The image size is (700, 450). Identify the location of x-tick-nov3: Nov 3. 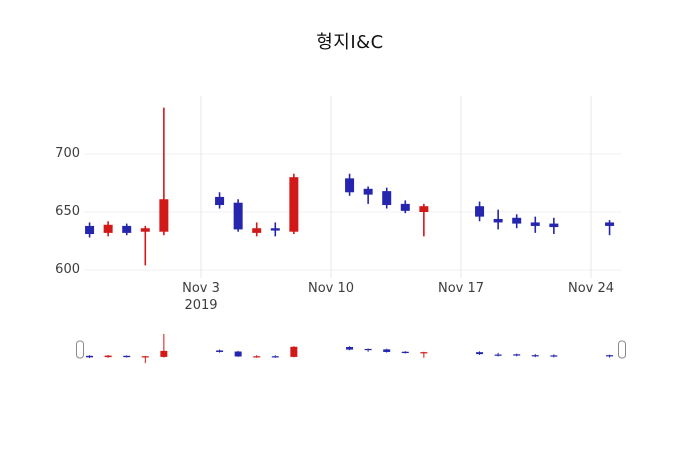
(201, 288).